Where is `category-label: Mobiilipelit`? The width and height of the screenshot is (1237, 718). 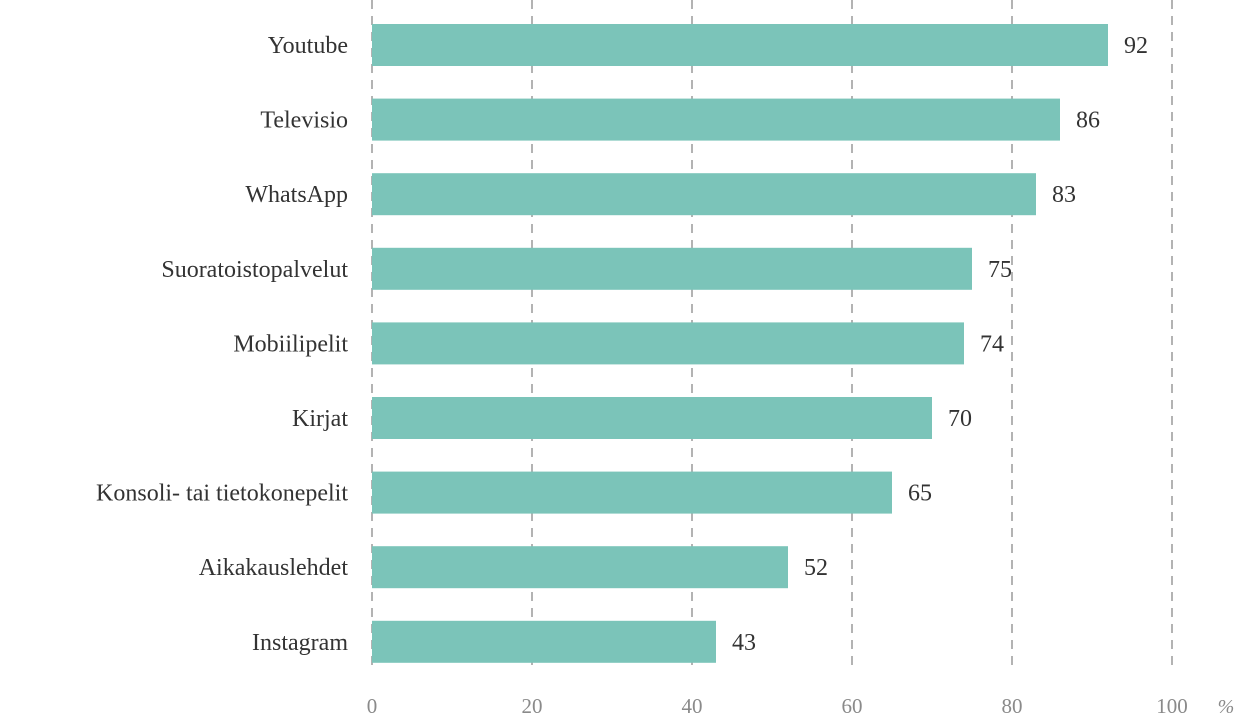
category-label: Mobiilipelit is located at coordinates (290, 344).